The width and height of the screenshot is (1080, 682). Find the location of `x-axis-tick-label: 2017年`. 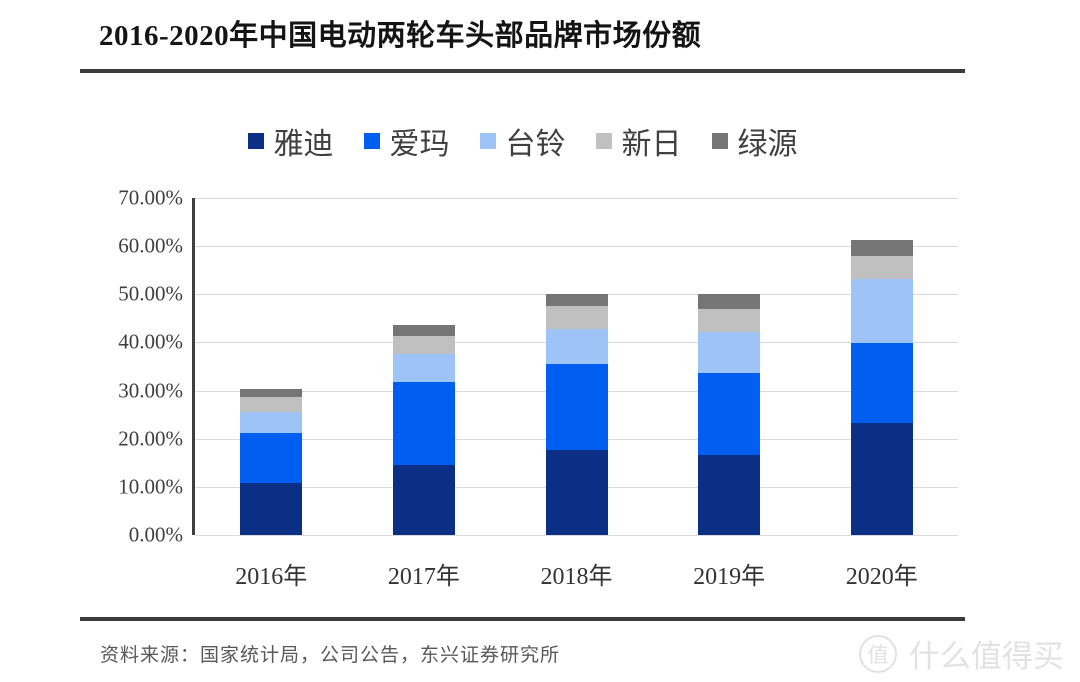

x-axis-tick-label: 2017年 is located at coordinates (423, 577).